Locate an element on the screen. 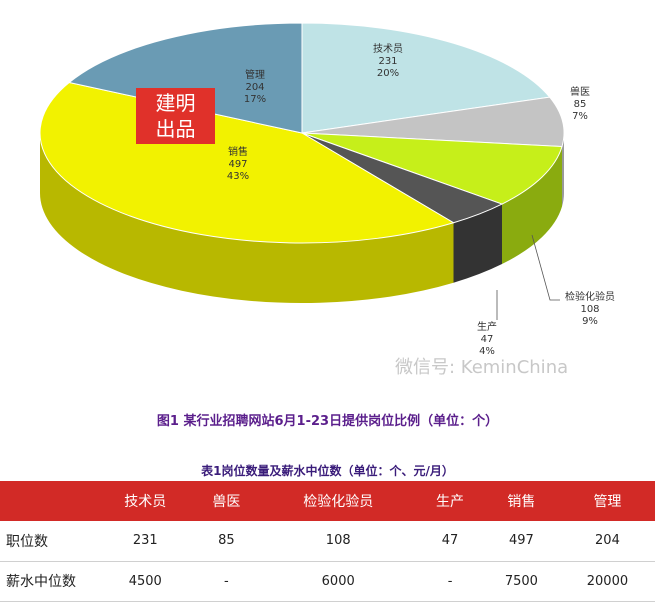 Image resolution: width=655 pixels, height=605 pixels. table-cell: 4500 is located at coordinates (145, 581).